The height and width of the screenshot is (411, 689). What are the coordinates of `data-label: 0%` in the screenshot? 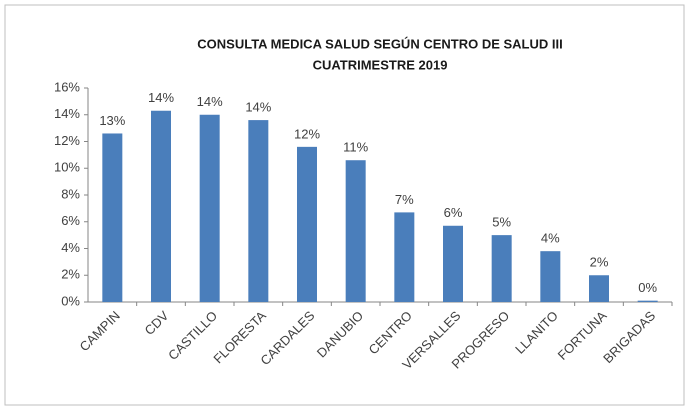 It's located at (647, 287).